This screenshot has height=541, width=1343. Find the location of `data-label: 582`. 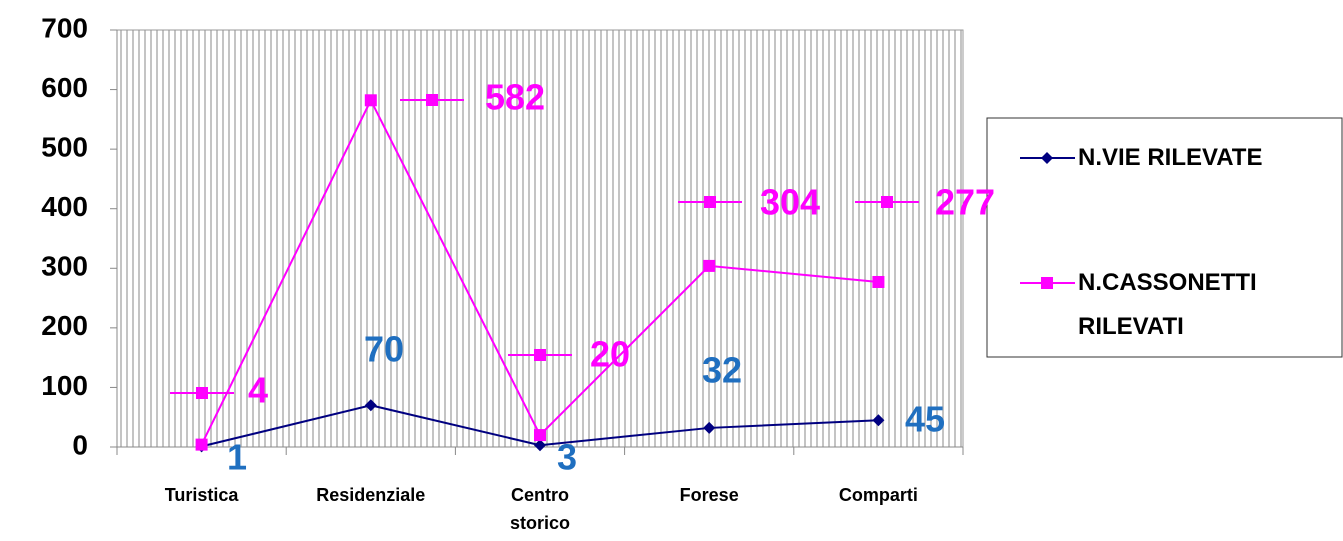

data-label: 582 is located at coordinates (515, 97).